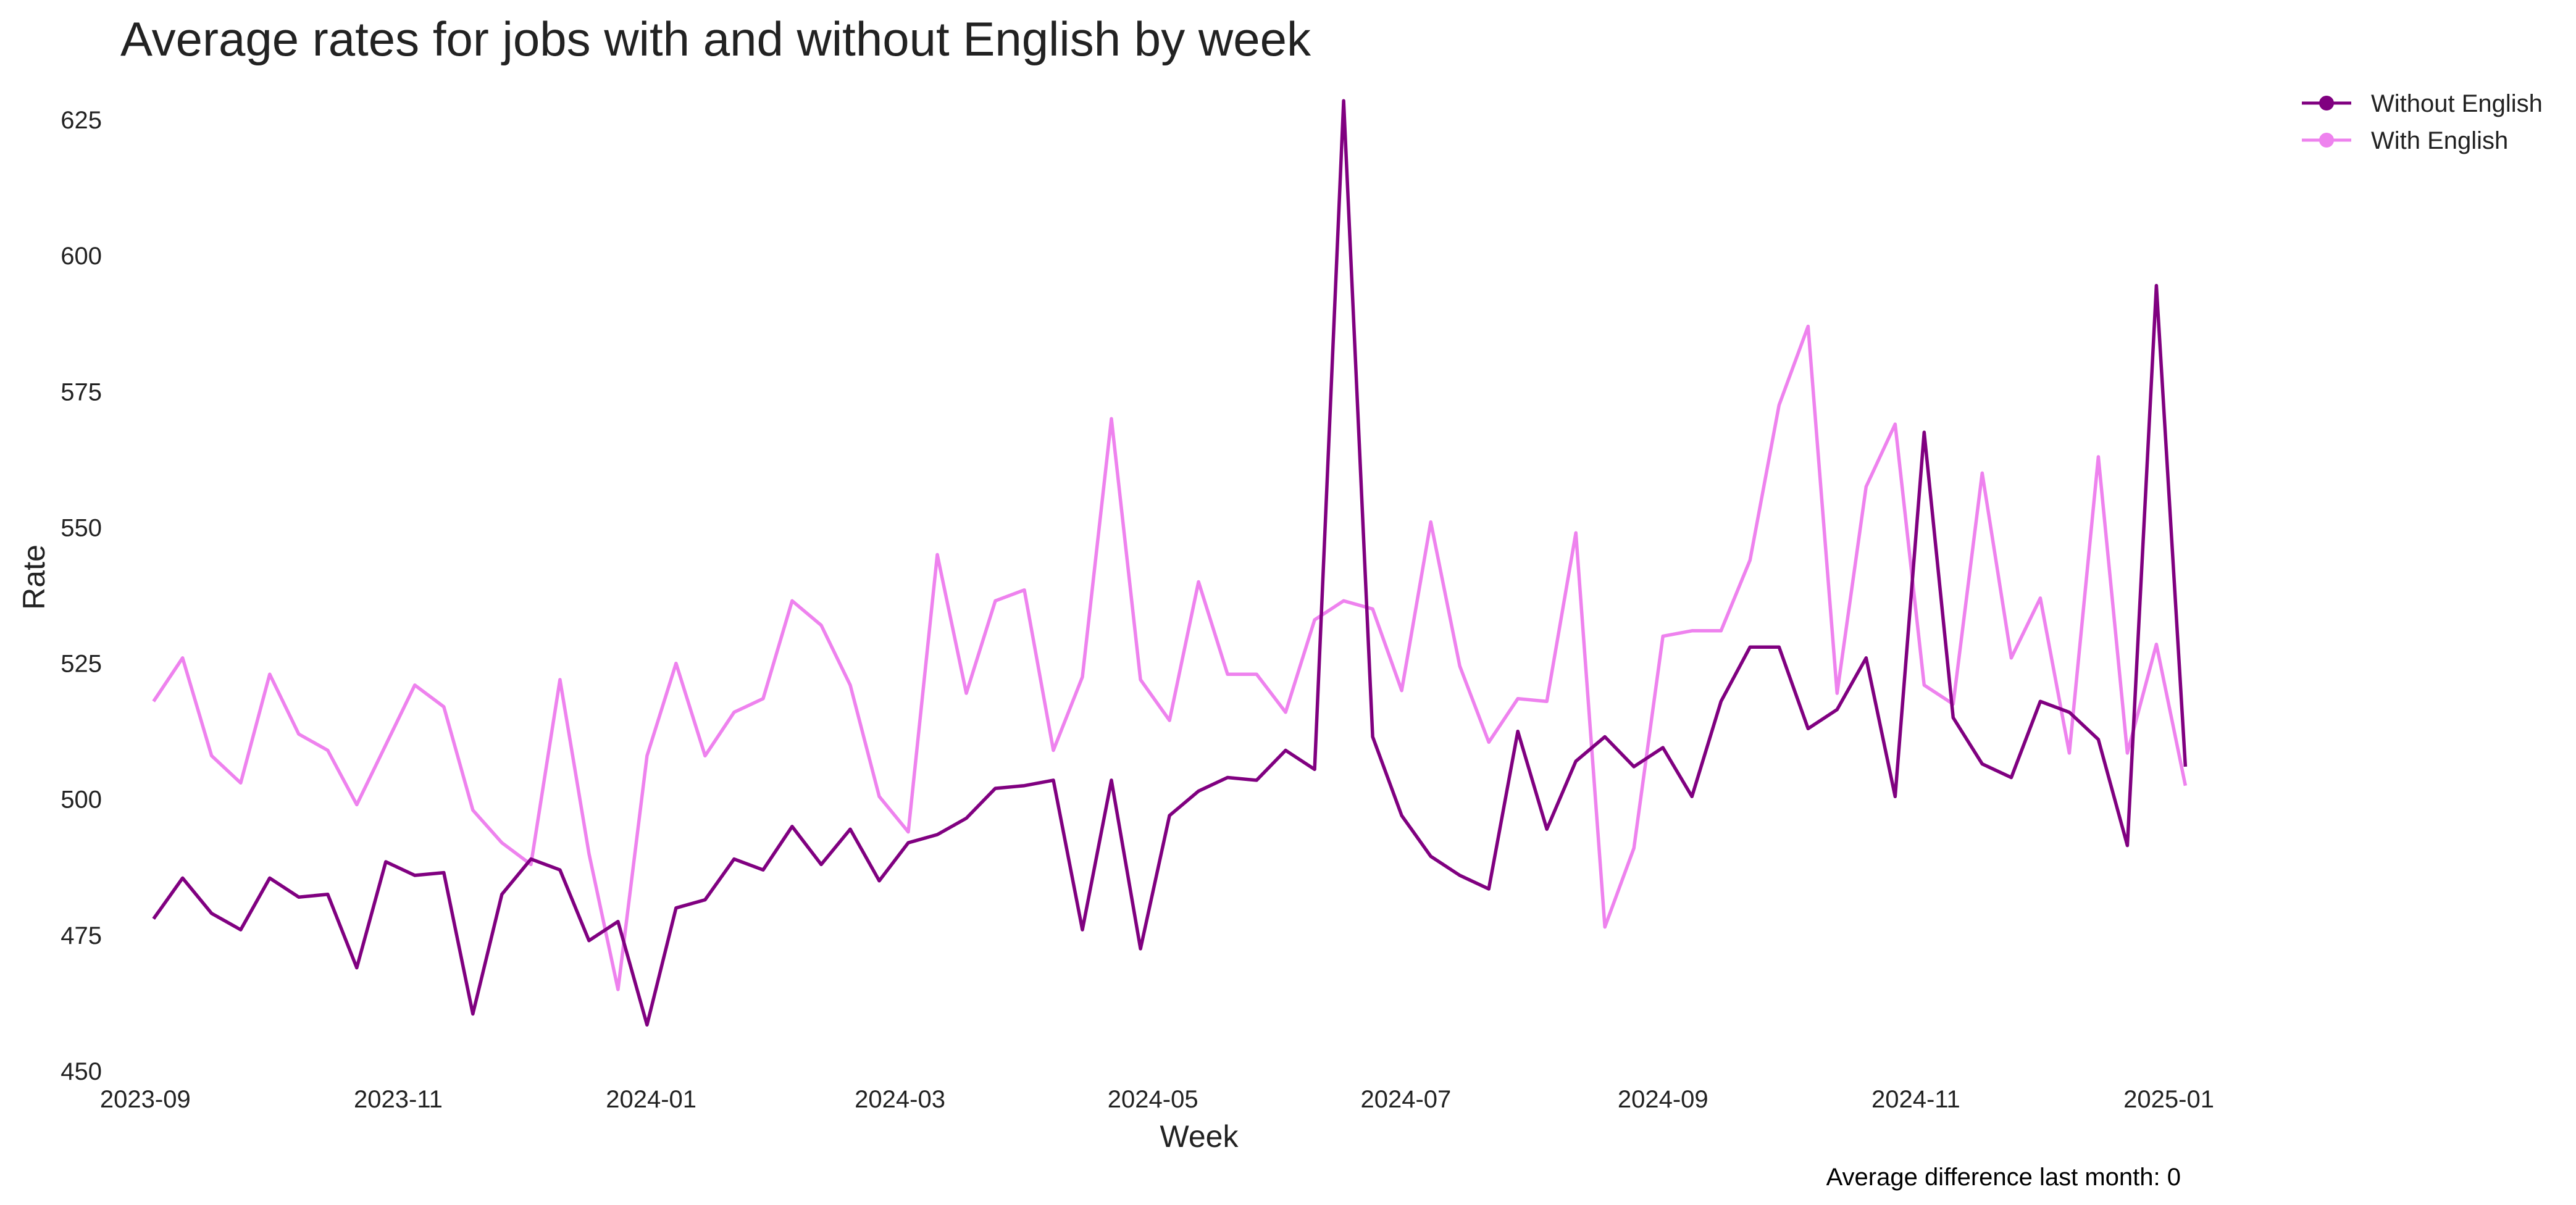  Describe the element at coordinates (2457, 104) in the screenshot. I see `legend-label-without-english: Without English` at that location.